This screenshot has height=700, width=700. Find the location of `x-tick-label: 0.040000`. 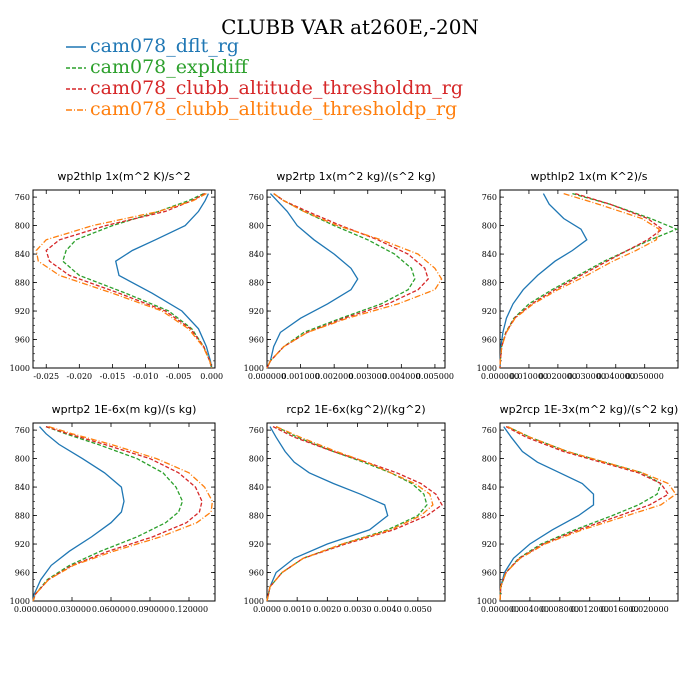

x-tick-label: 0.040000 is located at coordinates (616, 376).